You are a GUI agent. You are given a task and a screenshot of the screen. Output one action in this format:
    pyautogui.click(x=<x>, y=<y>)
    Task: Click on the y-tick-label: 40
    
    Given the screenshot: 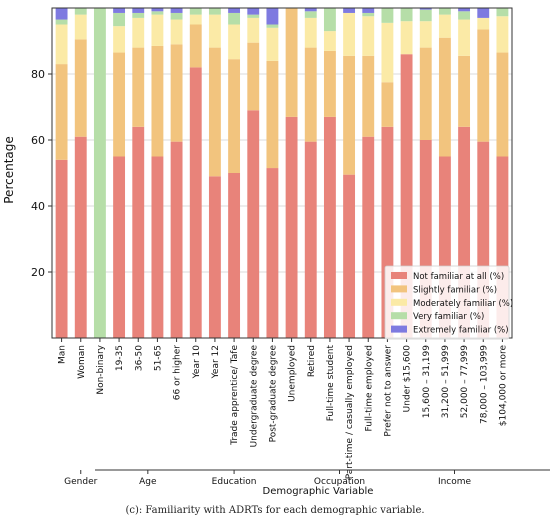 What is the action you would take?
    pyautogui.click(x=38, y=206)
    